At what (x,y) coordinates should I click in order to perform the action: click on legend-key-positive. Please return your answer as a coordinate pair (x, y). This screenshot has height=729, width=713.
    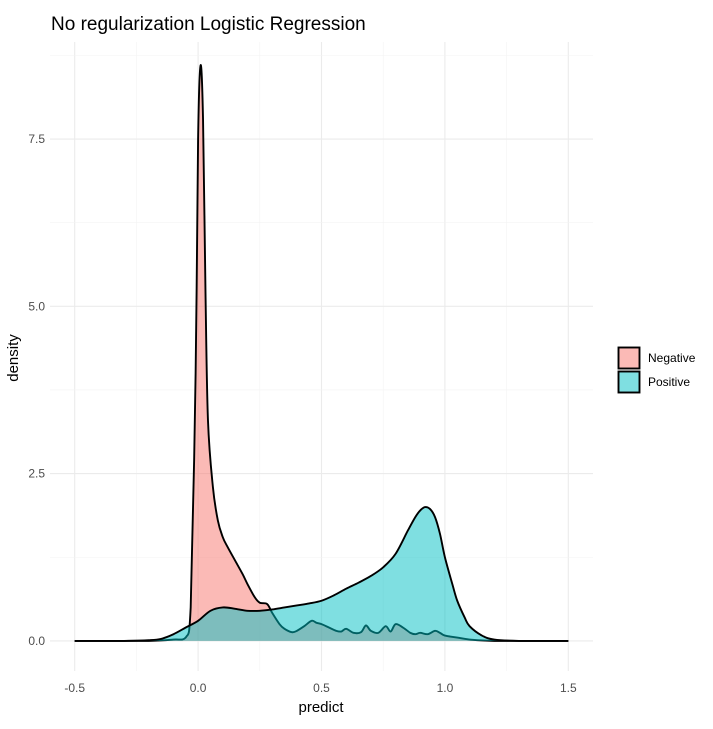
    Looking at the image, I should click on (629, 382).